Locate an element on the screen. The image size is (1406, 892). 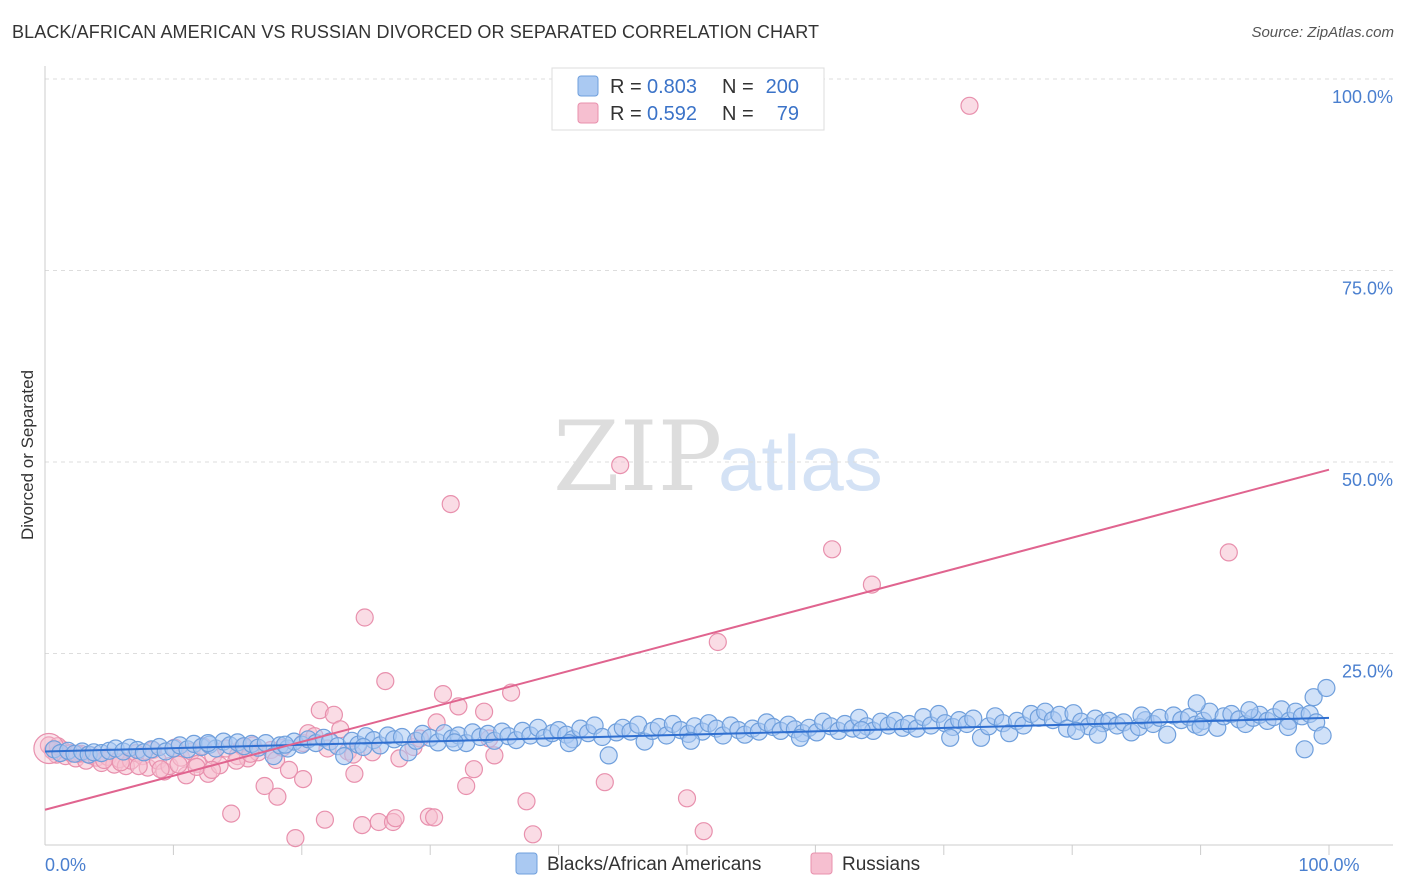
y-tick-label-3: 100.0% is located at coordinates (1362, 97).